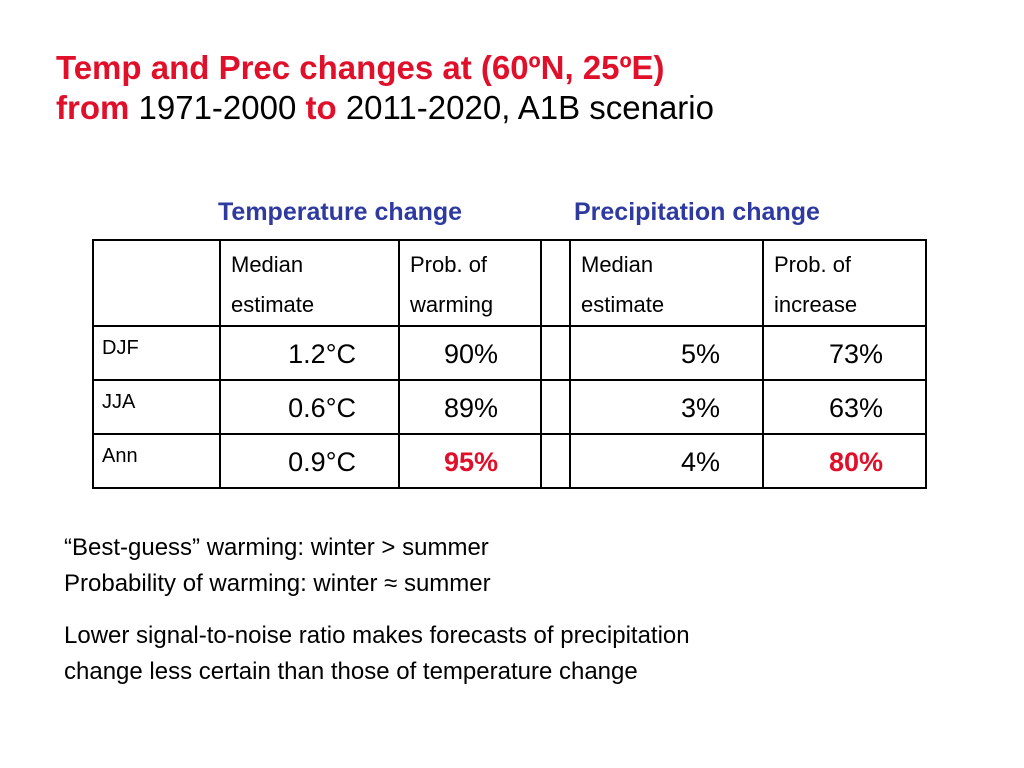 This screenshot has height=768, width=1024. What do you see at coordinates (120, 348) in the screenshot?
I see `row-label: DJF` at bounding box center [120, 348].